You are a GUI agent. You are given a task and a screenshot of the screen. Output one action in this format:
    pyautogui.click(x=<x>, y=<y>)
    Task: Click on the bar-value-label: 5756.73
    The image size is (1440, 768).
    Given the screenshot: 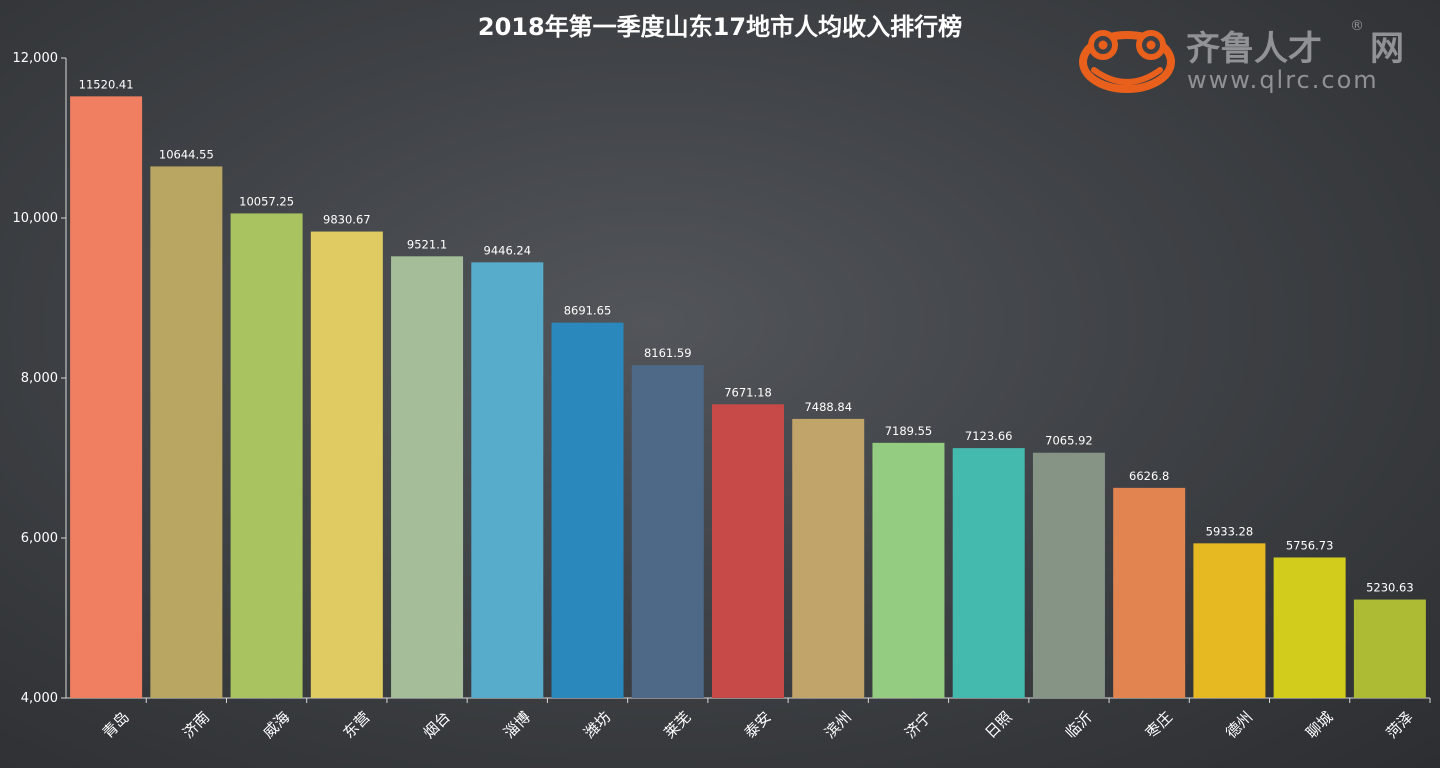 What is the action you would take?
    pyautogui.click(x=1310, y=545)
    